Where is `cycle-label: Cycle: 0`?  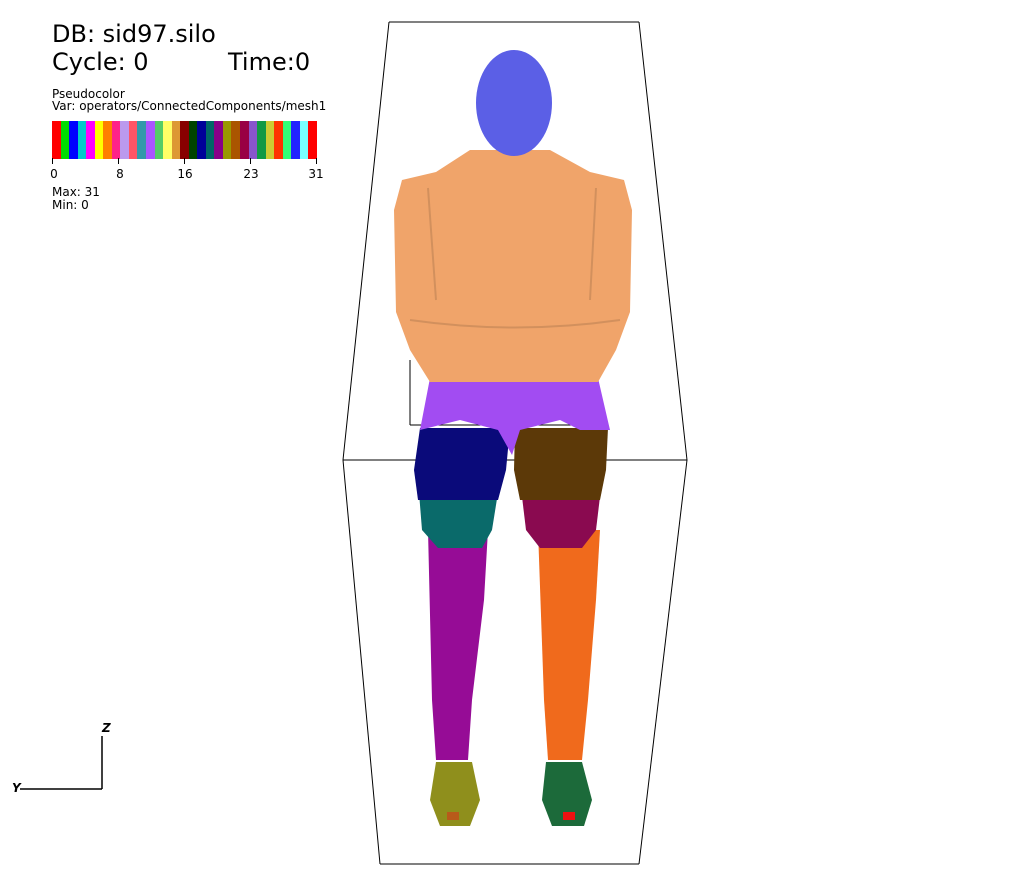
cycle-label: Cycle: 0 is located at coordinates (100, 62).